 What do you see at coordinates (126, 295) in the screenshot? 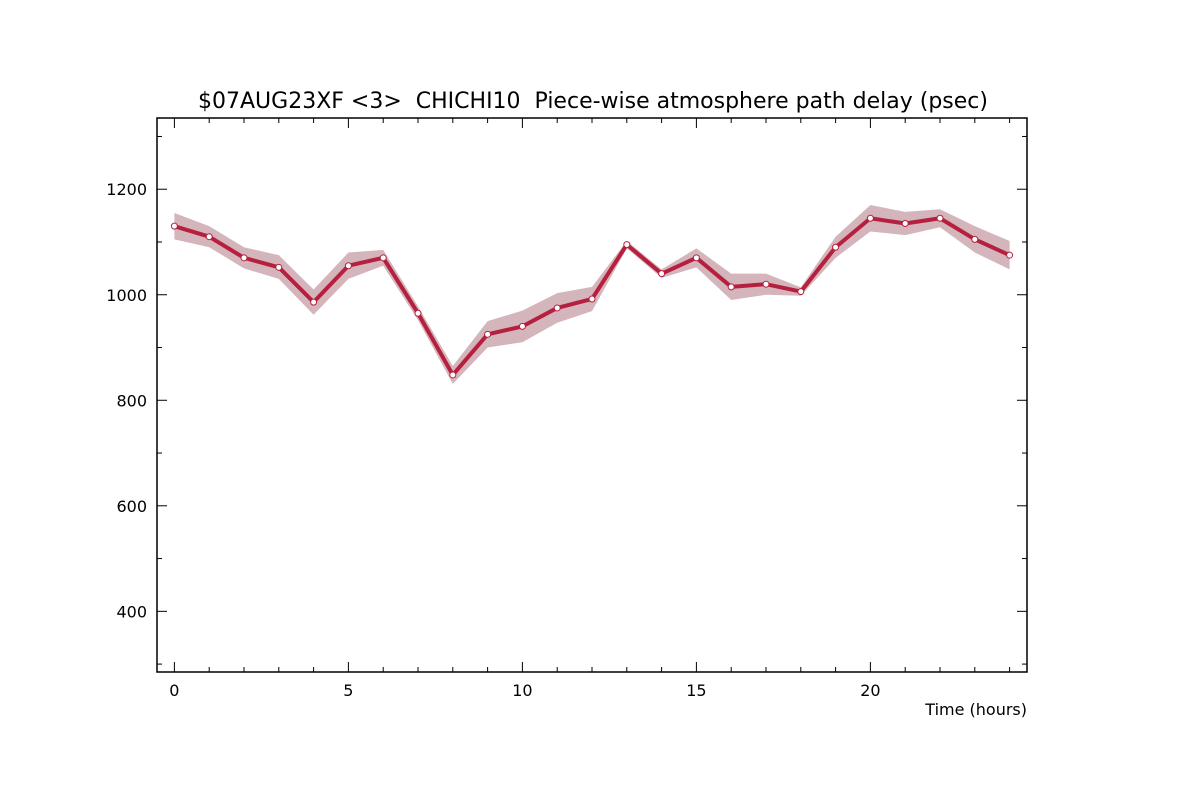
I see `y-tick-label: 1000` at bounding box center [126, 295].